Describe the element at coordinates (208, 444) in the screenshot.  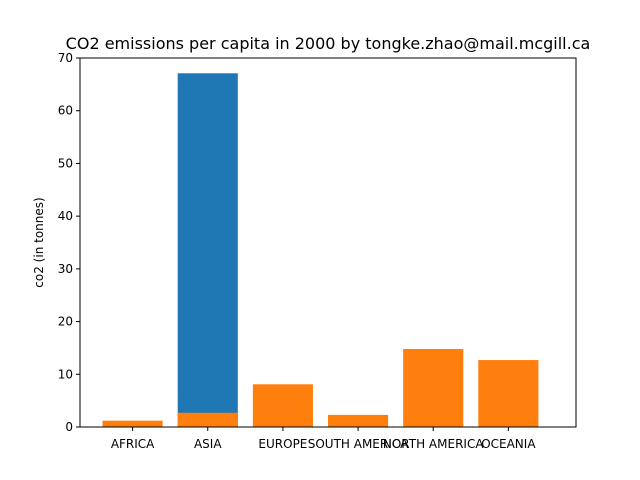
I see `x-tick-label: ASIA` at that location.